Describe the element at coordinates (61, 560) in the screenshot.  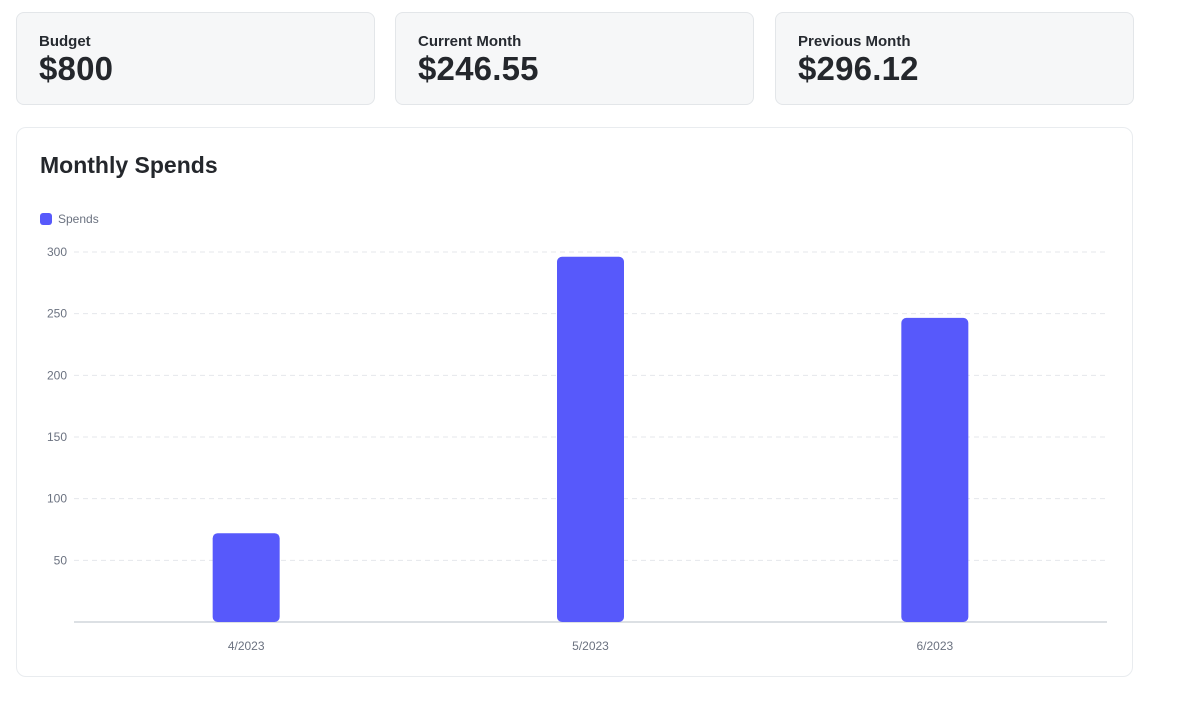
I see `y-tick-label-50: 50` at that location.